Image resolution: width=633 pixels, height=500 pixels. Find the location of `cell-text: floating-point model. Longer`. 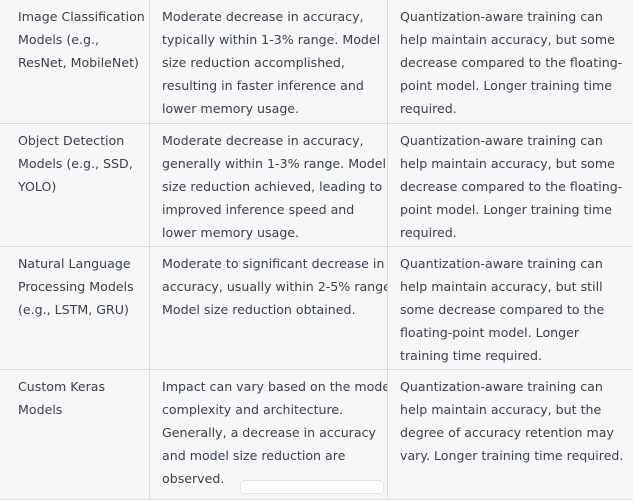

cell-text: floating-point model. Longer is located at coordinates (490, 332).